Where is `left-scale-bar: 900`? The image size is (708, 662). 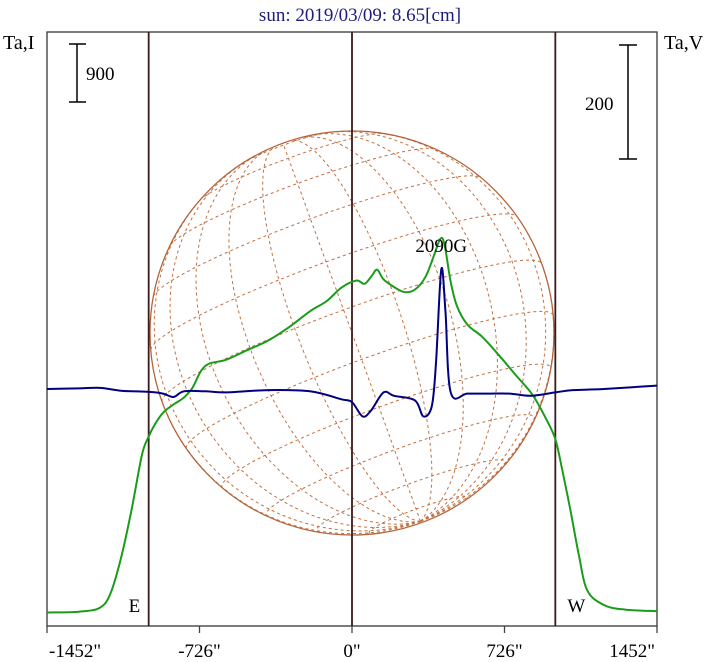
left-scale-bar: 900 is located at coordinates (92, 73).